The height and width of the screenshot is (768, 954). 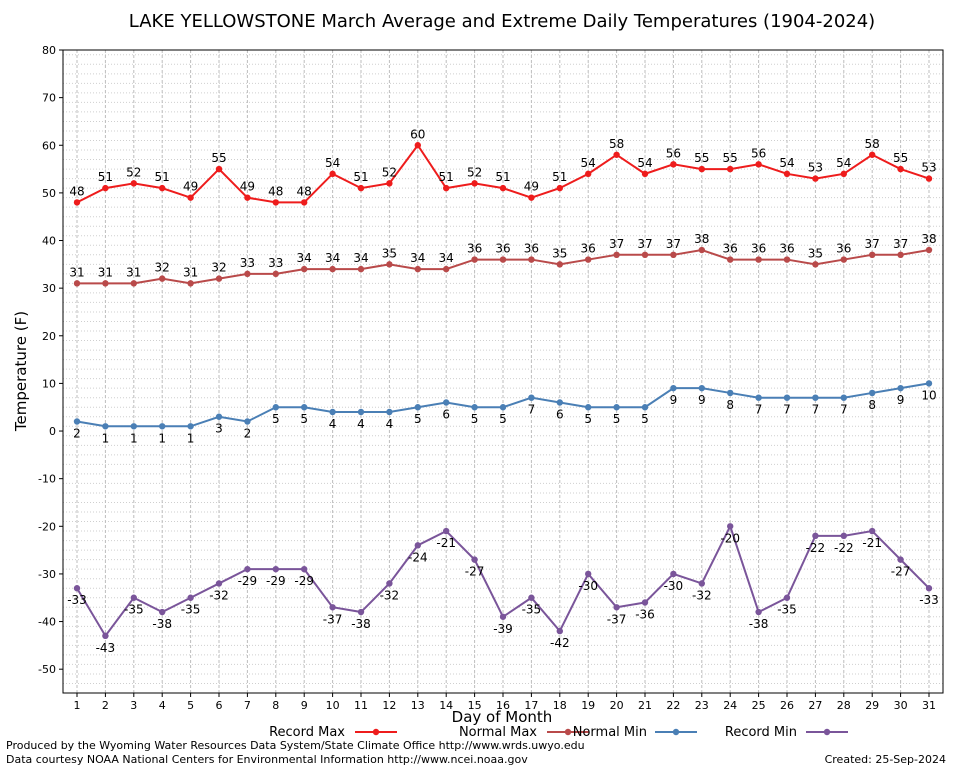 I want to click on footer-created-date: Created: 25-Sep-2024, so click(x=885, y=759).